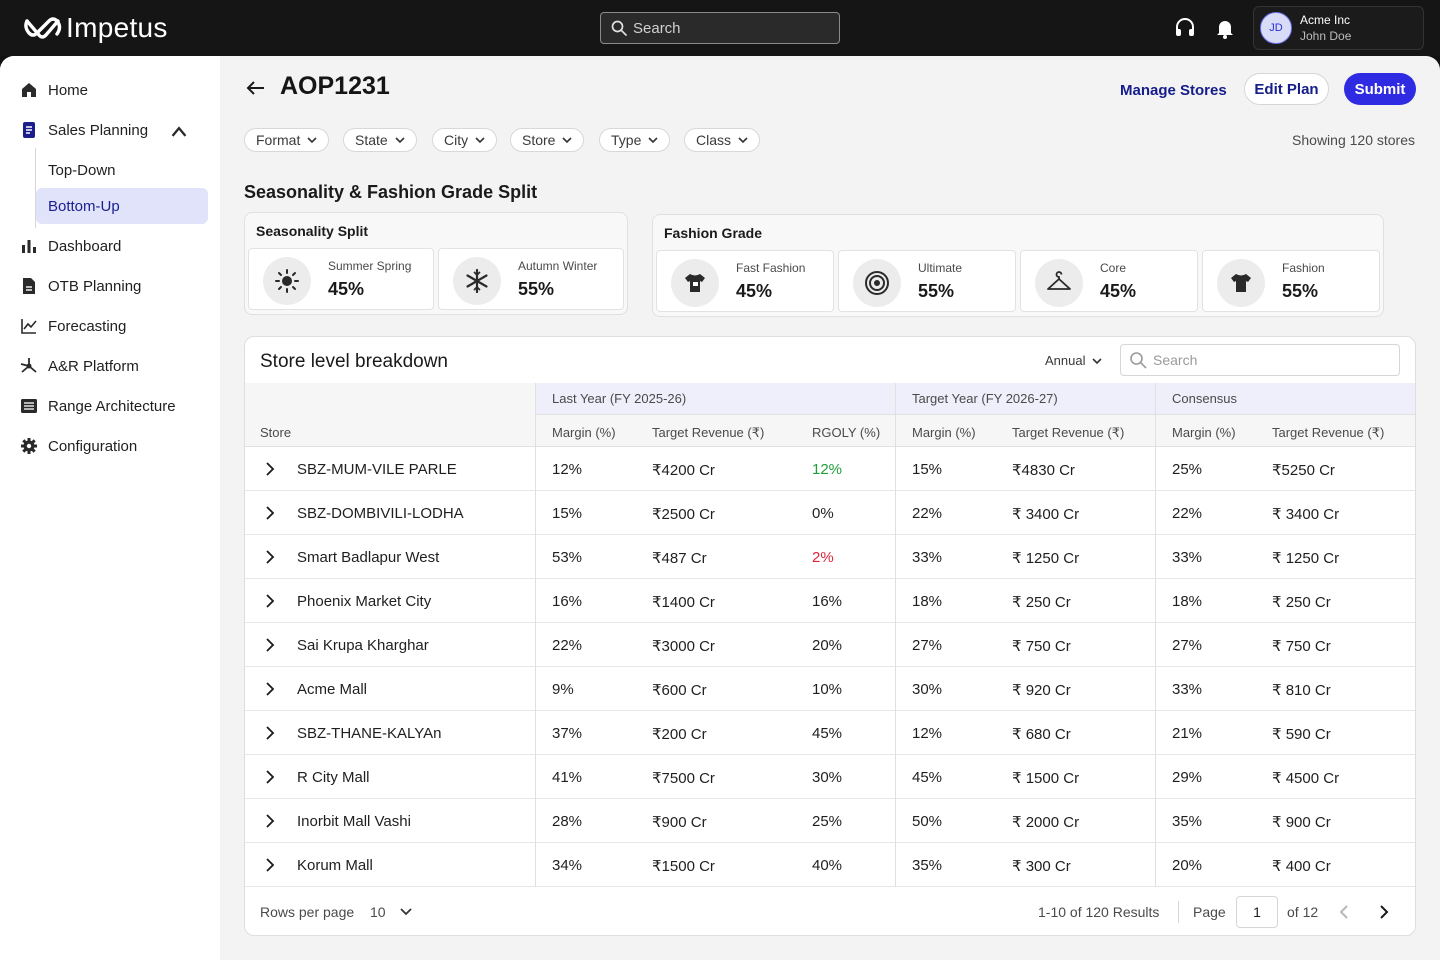 This screenshot has height=960, width=1440. I want to click on cell-c-margin: 18%, so click(1187, 601).